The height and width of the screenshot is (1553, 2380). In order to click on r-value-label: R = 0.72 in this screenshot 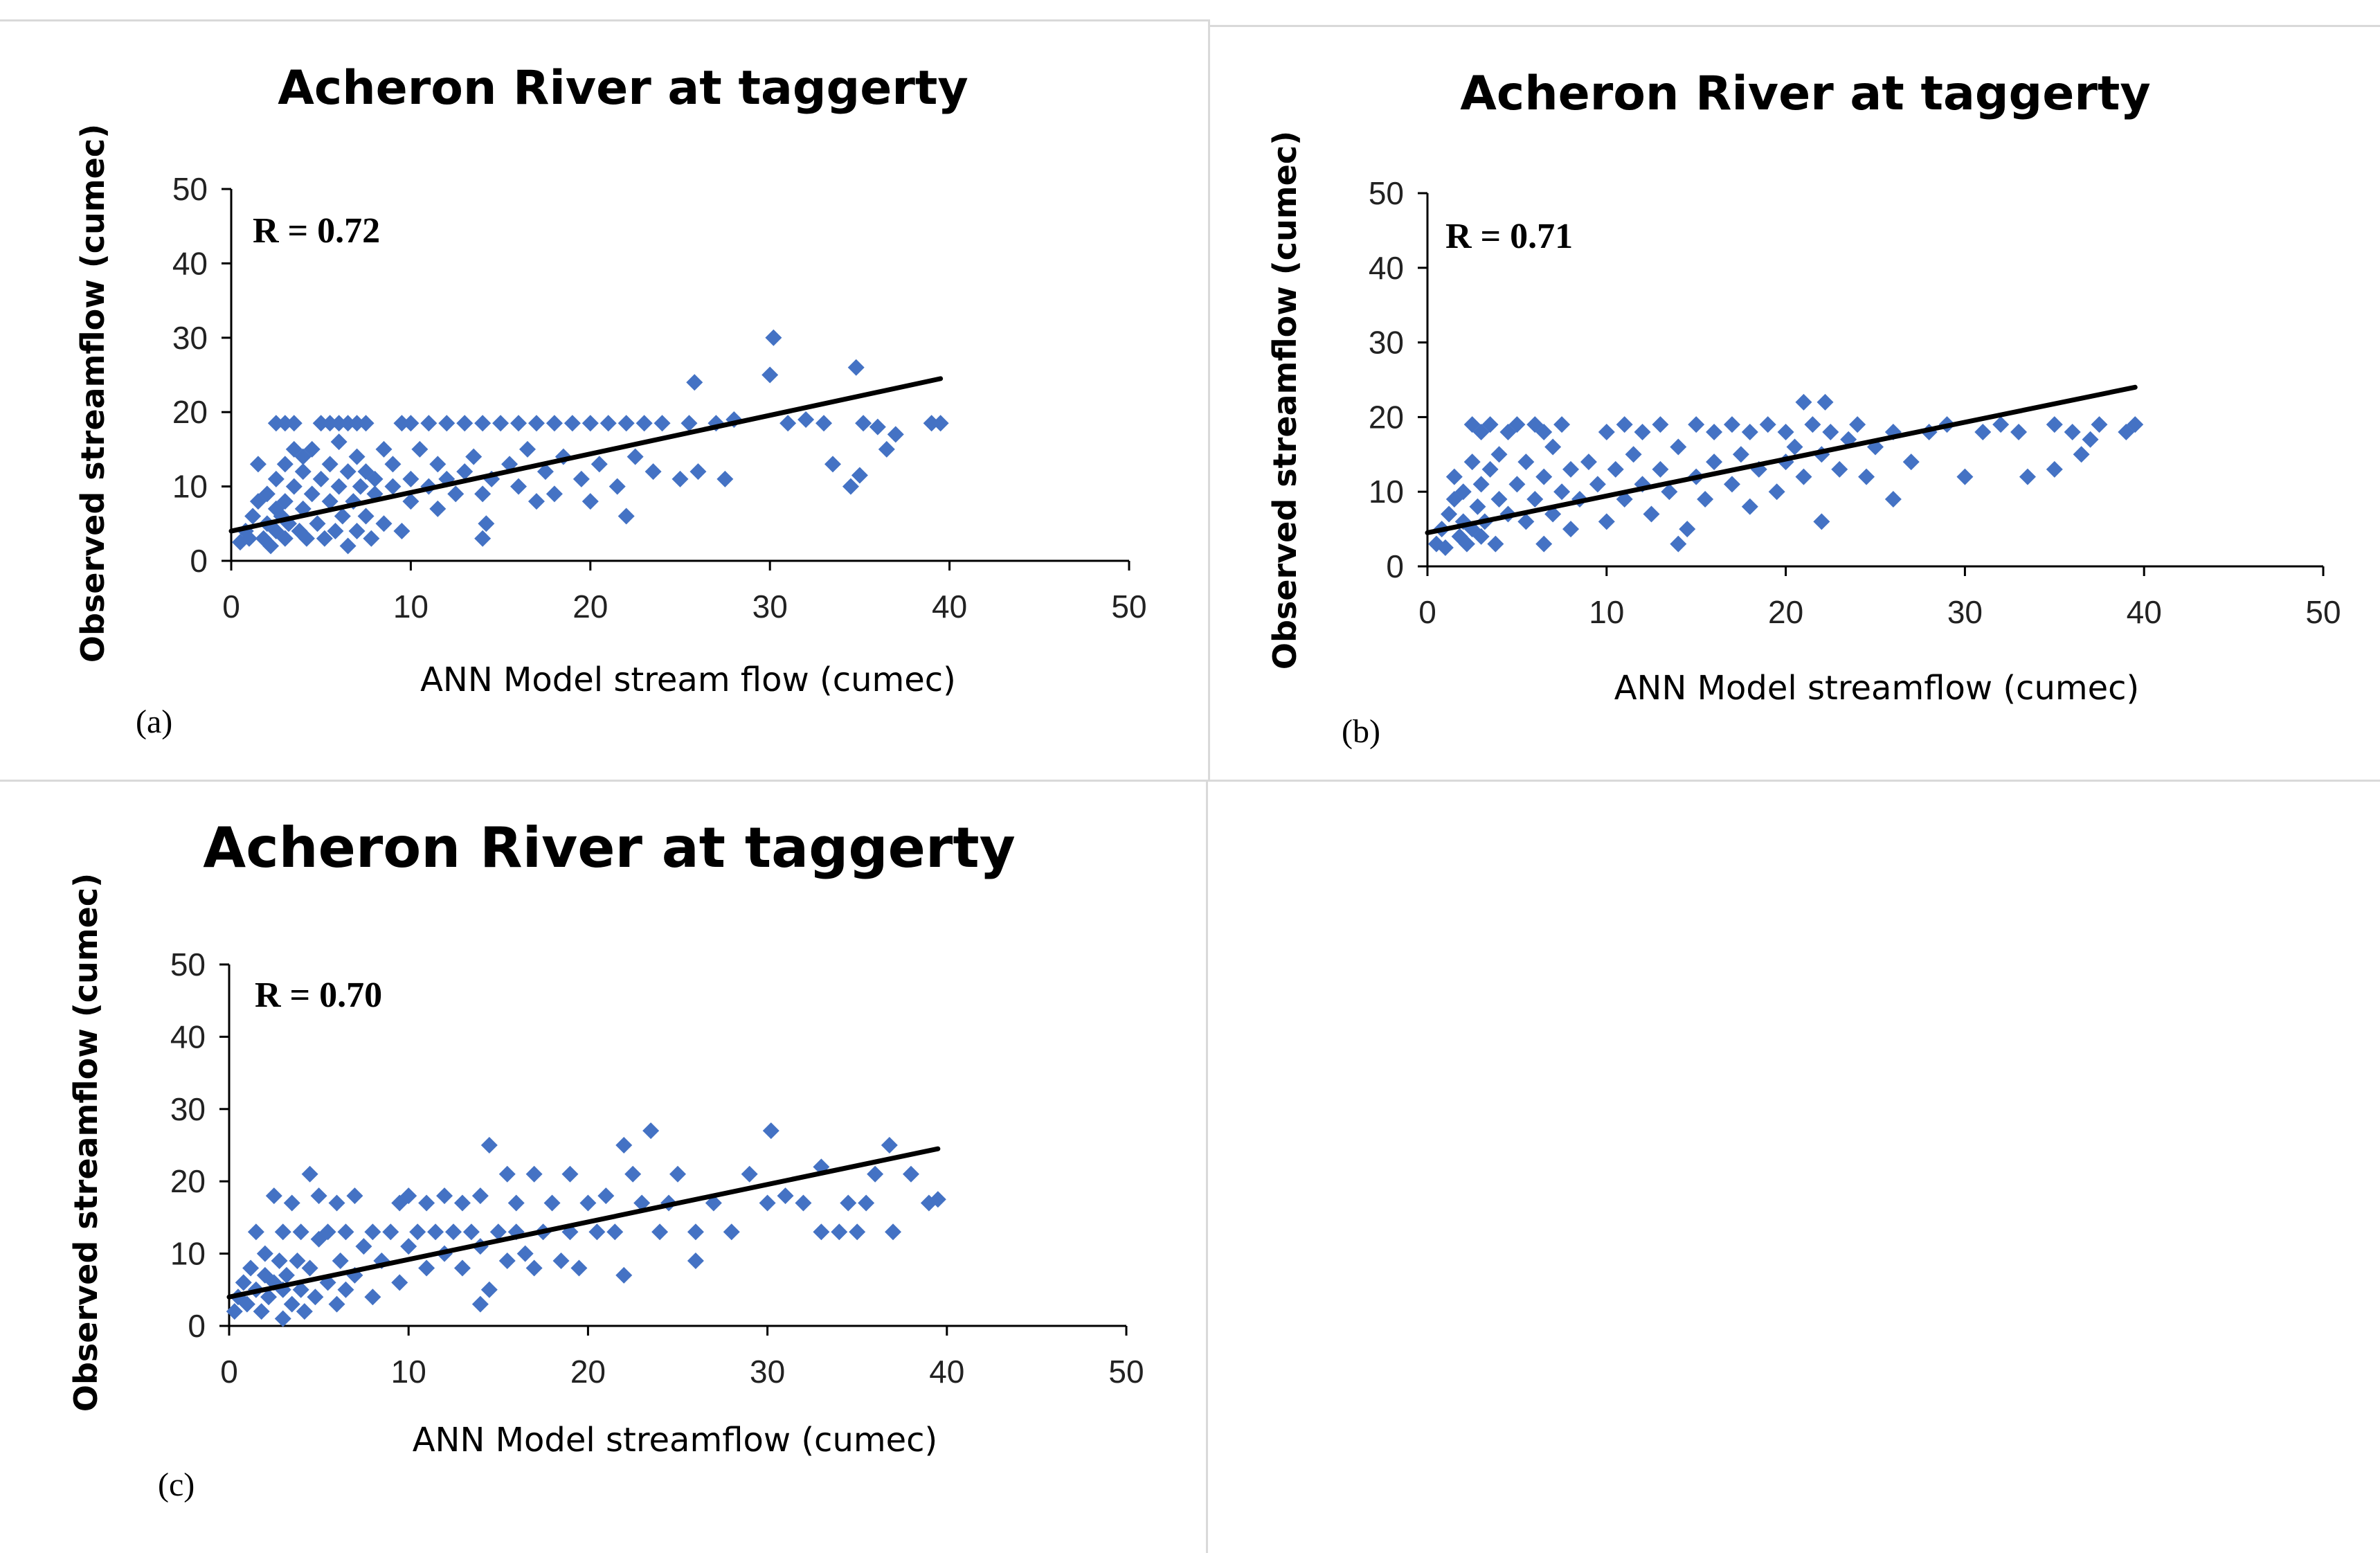, I will do `click(316, 231)`.